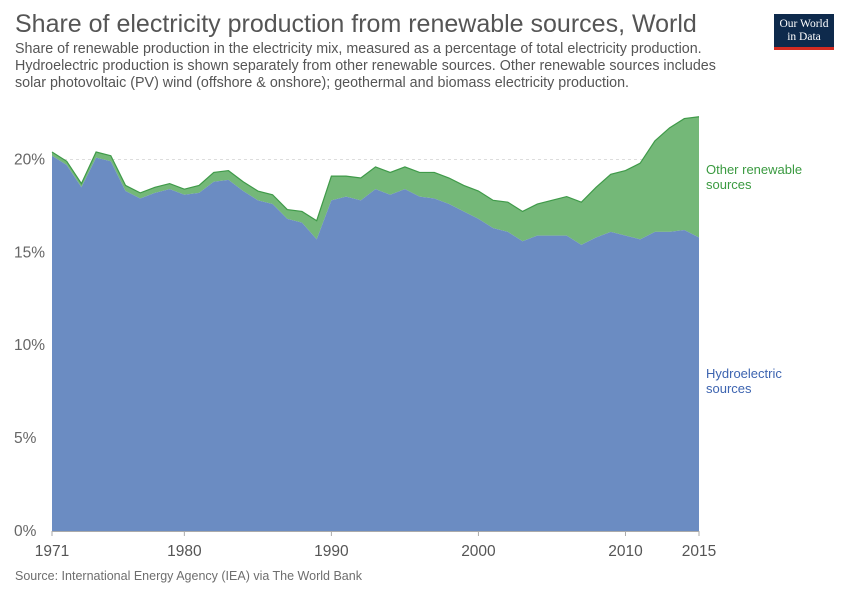 This screenshot has width=850, height=600. What do you see at coordinates (25, 438) in the screenshot?
I see `y-tick-label: 5%` at bounding box center [25, 438].